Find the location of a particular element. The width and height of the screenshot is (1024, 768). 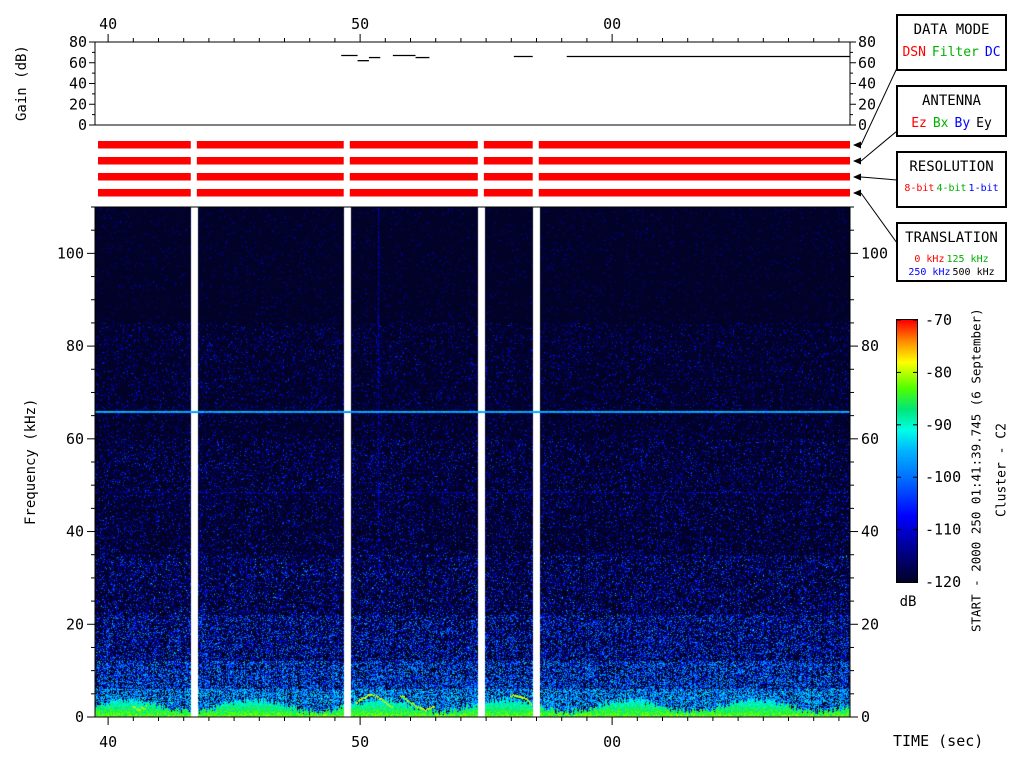

legend-item-8bit: 8-bit is located at coordinates (919, 188).